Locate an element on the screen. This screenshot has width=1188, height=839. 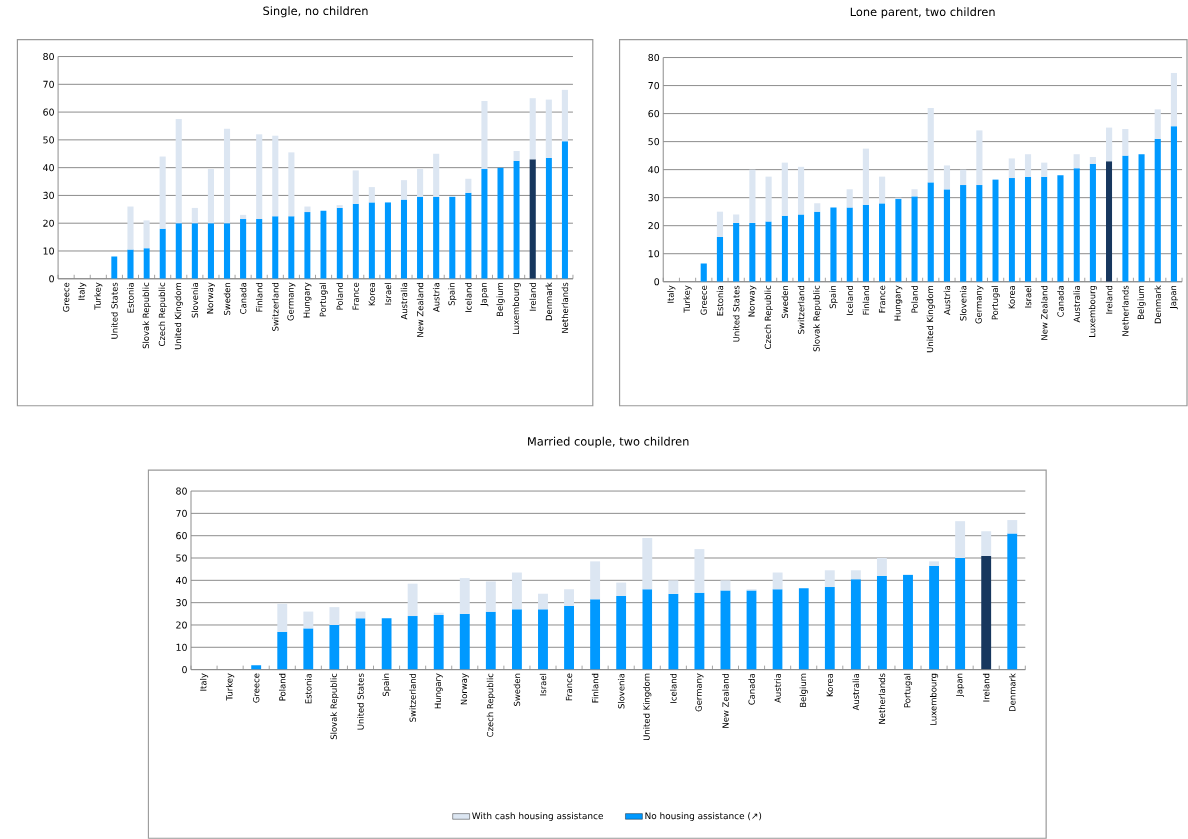
y-tick-label: 10 is located at coordinates (654, 254).